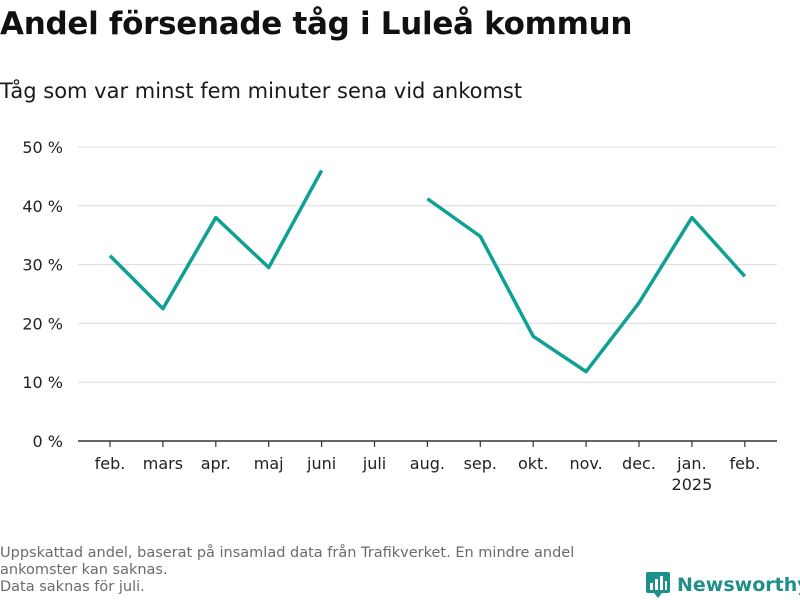  Describe the element at coordinates (42, 382) in the screenshot. I see `y-tick-label: 10 %` at that location.